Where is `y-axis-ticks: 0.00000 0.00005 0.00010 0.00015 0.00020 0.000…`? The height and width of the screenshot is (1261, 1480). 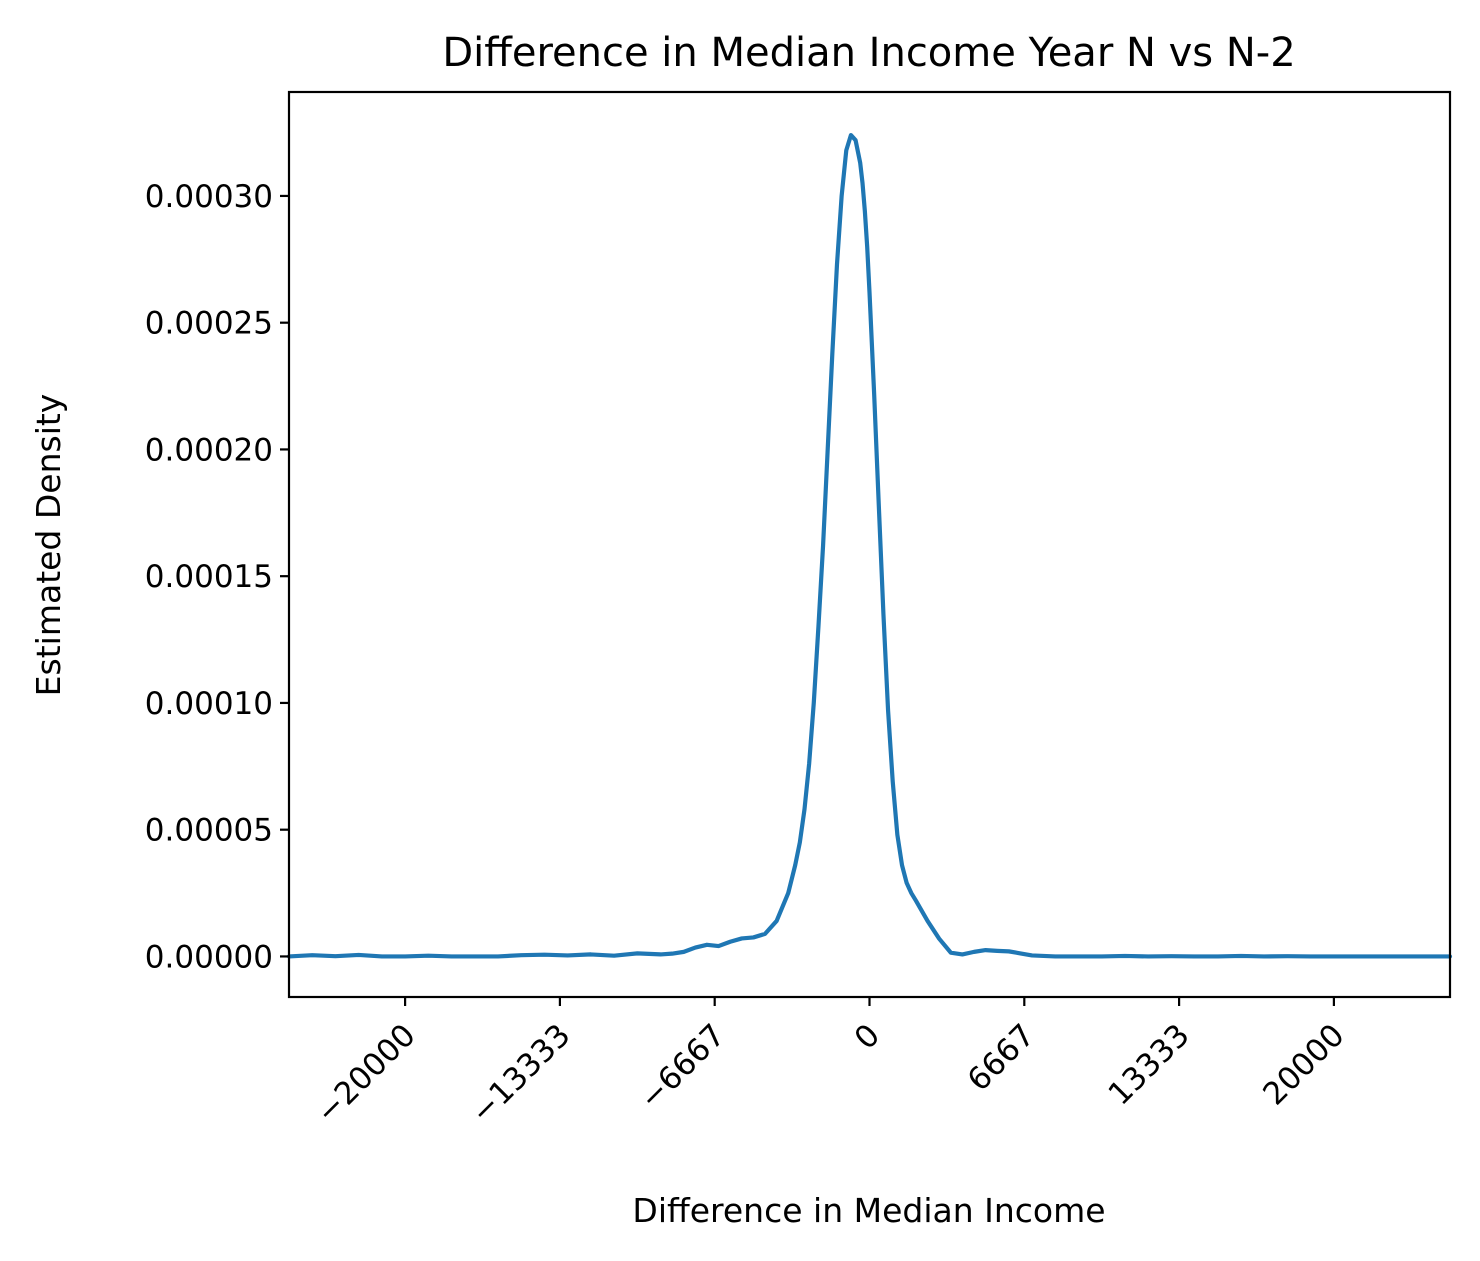
y-axis-ticks: 0.00000 0.00005 0.00010 0.00015 0.00020 0.000… is located at coordinates (217, 577).